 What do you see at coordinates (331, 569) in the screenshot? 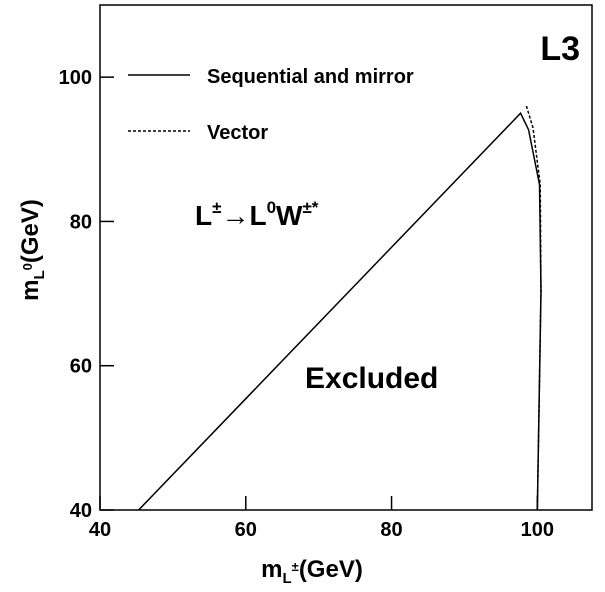
I see `x-label-part: (GeV)` at bounding box center [331, 569].